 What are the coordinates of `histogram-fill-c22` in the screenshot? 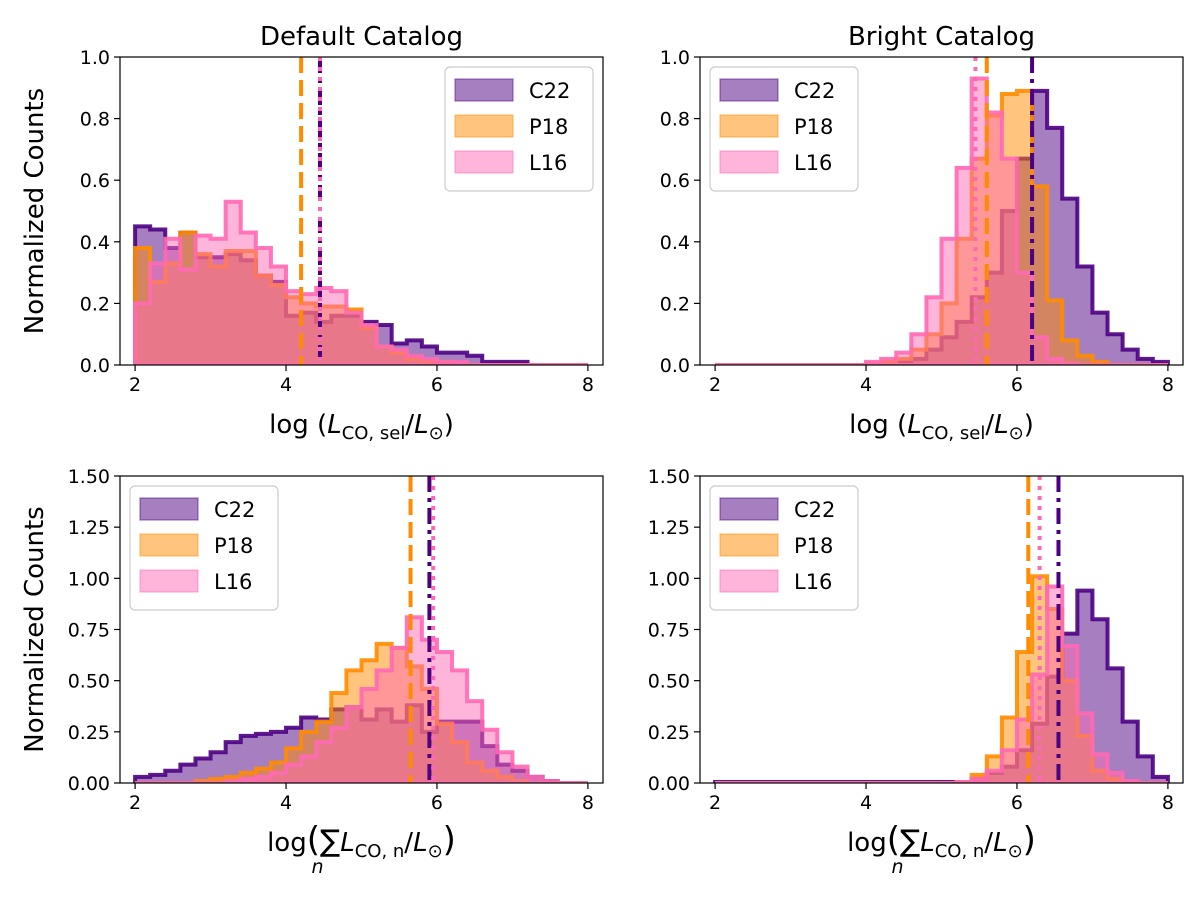 It's located at (941, 227).